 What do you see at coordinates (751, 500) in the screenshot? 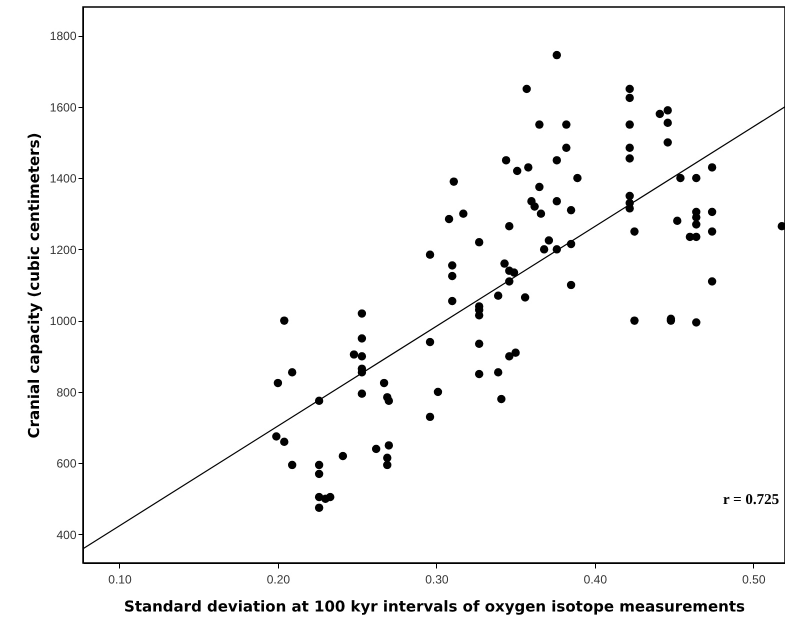
I see `annotation: r = 0.725` at bounding box center [751, 500].